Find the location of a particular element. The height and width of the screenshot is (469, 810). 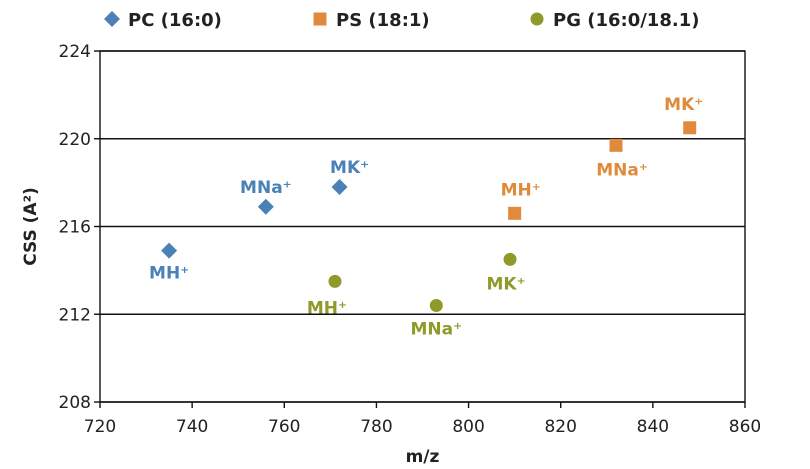

x-tick-label: 760 is located at coordinates (284, 427).